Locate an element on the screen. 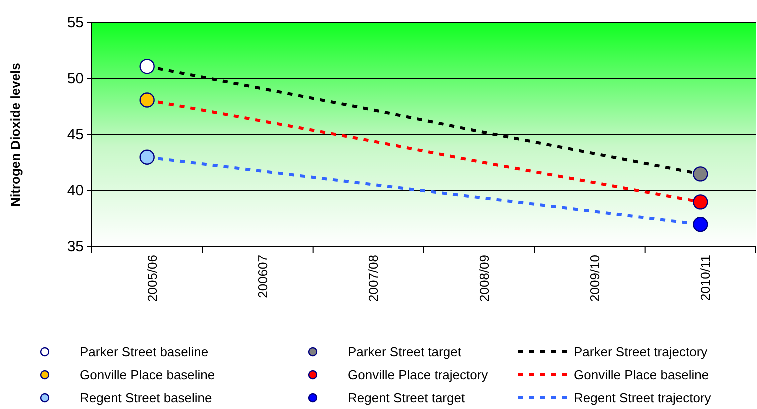  y-tick-label: 55 is located at coordinates (75, 23).